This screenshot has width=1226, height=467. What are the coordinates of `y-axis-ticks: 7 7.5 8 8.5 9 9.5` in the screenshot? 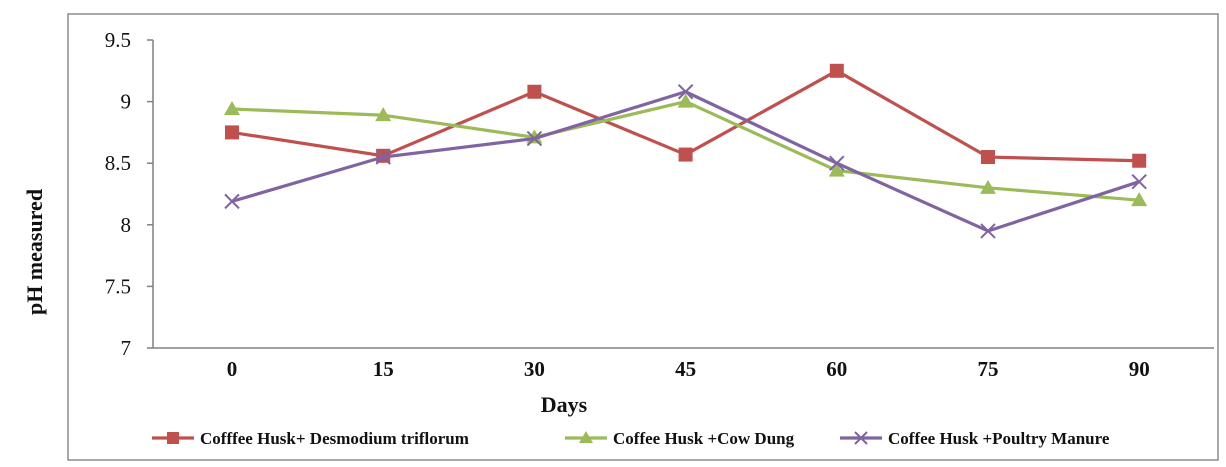 It's located at (129, 194).